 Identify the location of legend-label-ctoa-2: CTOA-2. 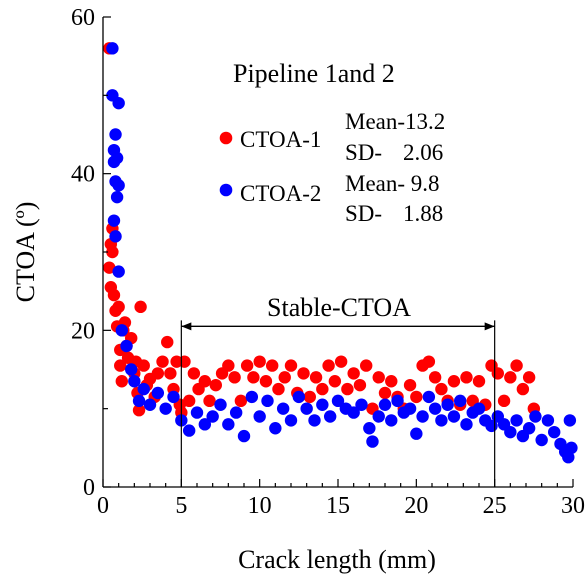
(280, 193).